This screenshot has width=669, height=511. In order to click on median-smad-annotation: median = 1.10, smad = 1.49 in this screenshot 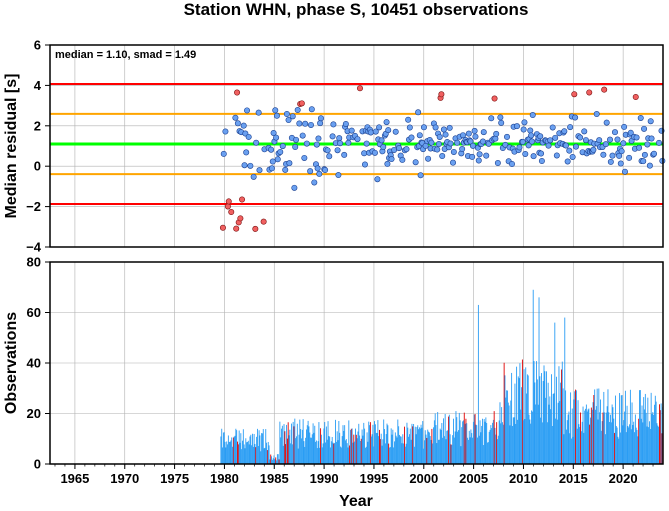, I will do `click(125, 55)`.